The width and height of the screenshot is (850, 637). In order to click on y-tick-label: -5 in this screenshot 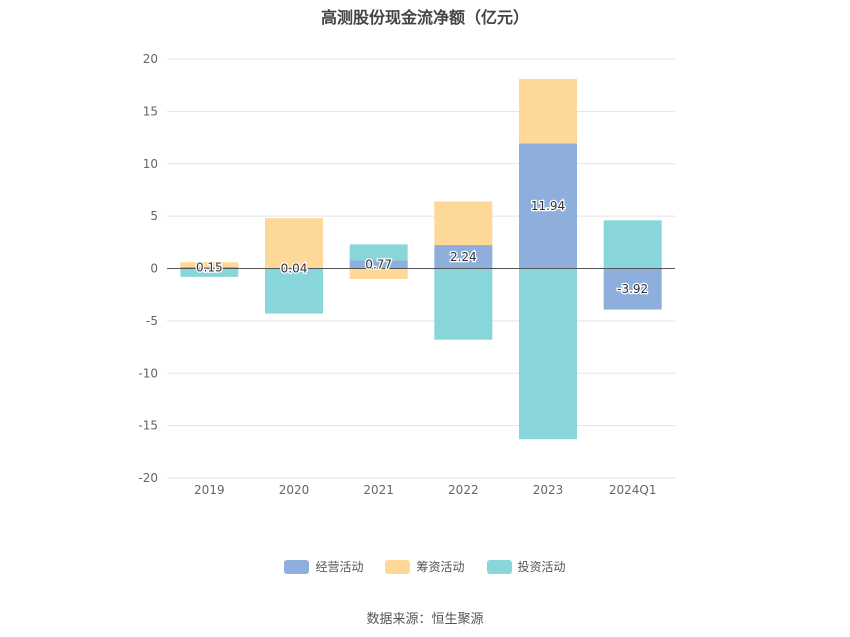, I will do `click(152, 321)`.